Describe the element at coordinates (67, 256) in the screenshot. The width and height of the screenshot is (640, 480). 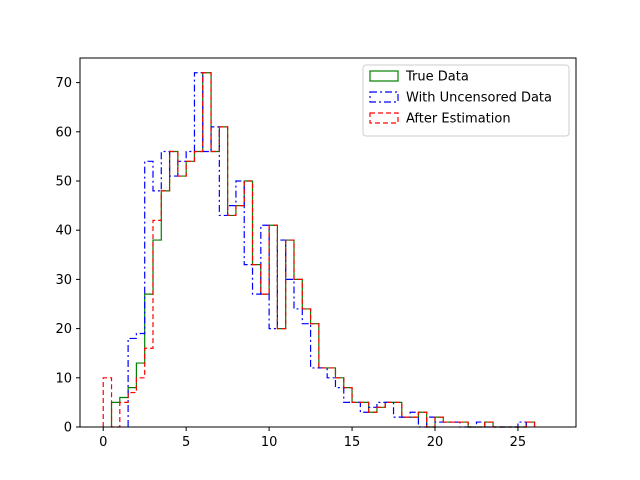
I see `y-axis: 0 10 20 30 40 50 60 70` at that location.